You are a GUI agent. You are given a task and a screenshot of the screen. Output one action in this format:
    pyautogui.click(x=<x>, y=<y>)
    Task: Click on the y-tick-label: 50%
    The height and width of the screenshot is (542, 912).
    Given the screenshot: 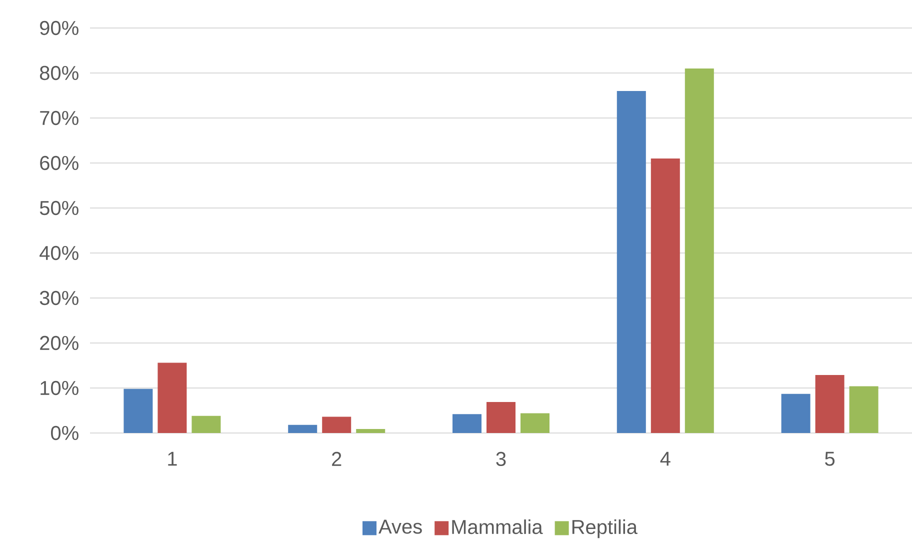 What is the action you would take?
    pyautogui.click(x=59, y=208)
    